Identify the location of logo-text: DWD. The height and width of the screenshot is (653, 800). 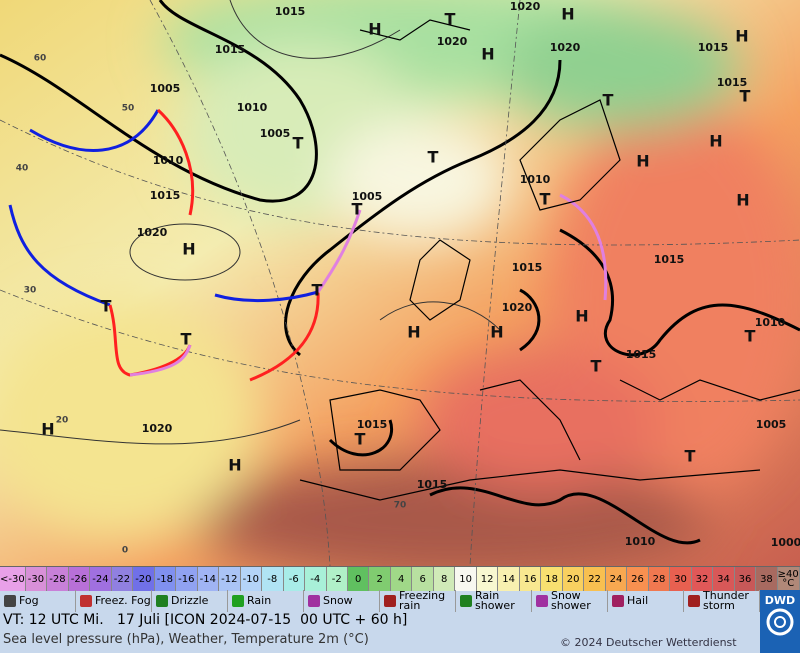
(780, 600).